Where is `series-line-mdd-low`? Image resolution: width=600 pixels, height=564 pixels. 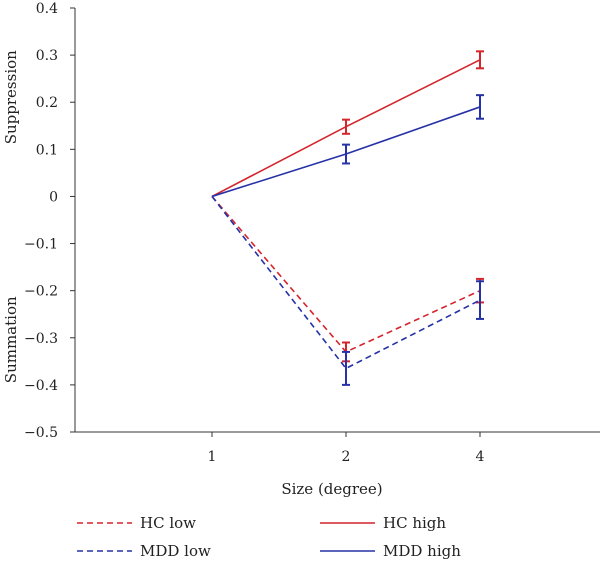 series-line-mdd-low is located at coordinates (346, 282).